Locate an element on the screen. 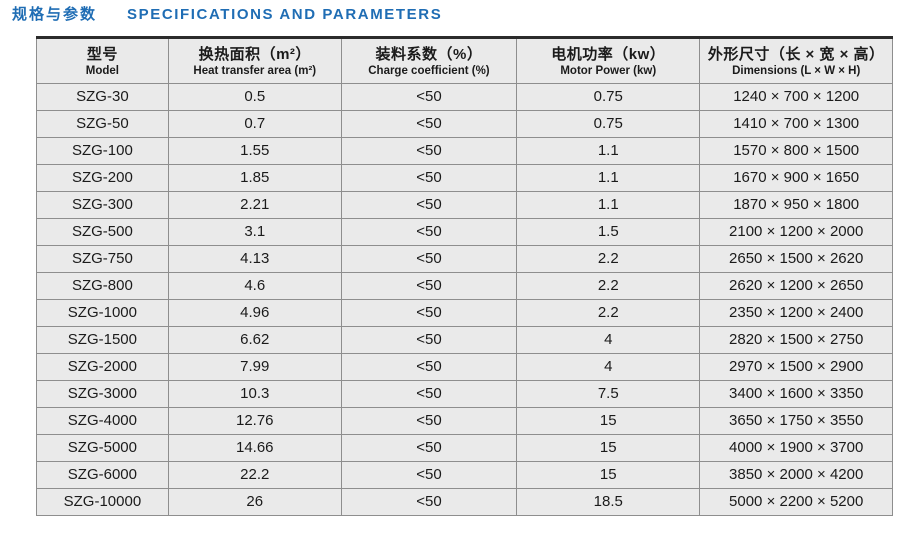 The width and height of the screenshot is (908, 533). model-cell: SZG-200 is located at coordinates (102, 178).